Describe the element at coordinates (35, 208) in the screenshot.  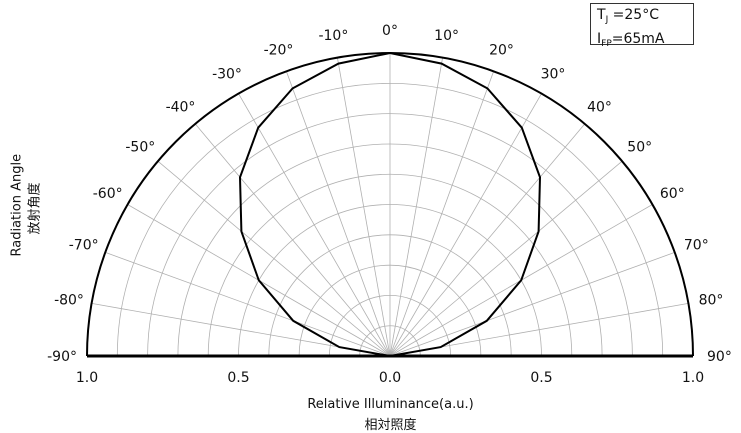
I see `y-axis-label-cn: 放射角度` at that location.